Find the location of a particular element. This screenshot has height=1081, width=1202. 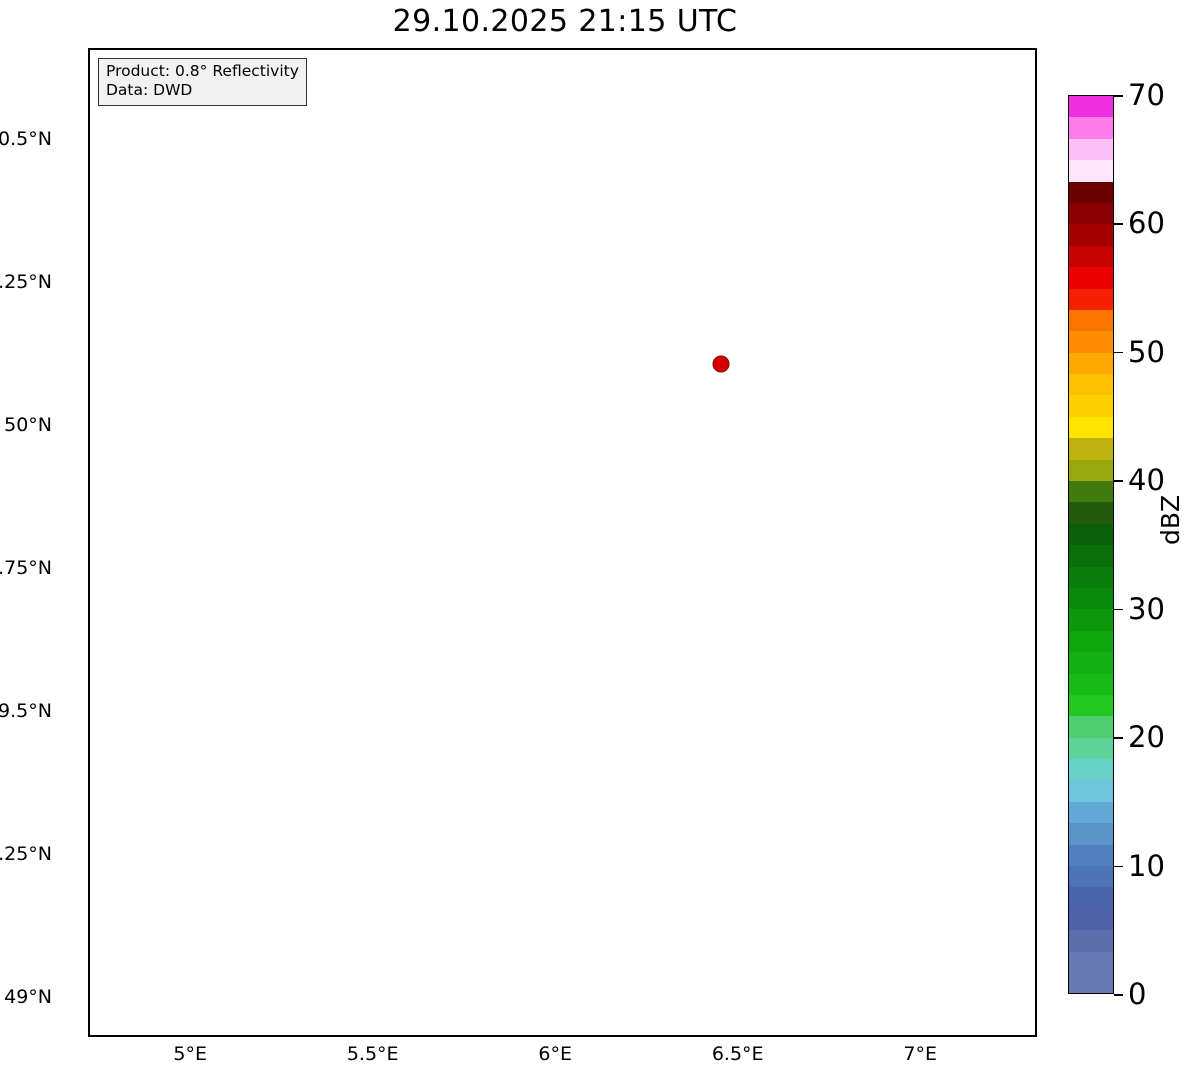

colorbar-title: dBZ is located at coordinates (1170, 519).